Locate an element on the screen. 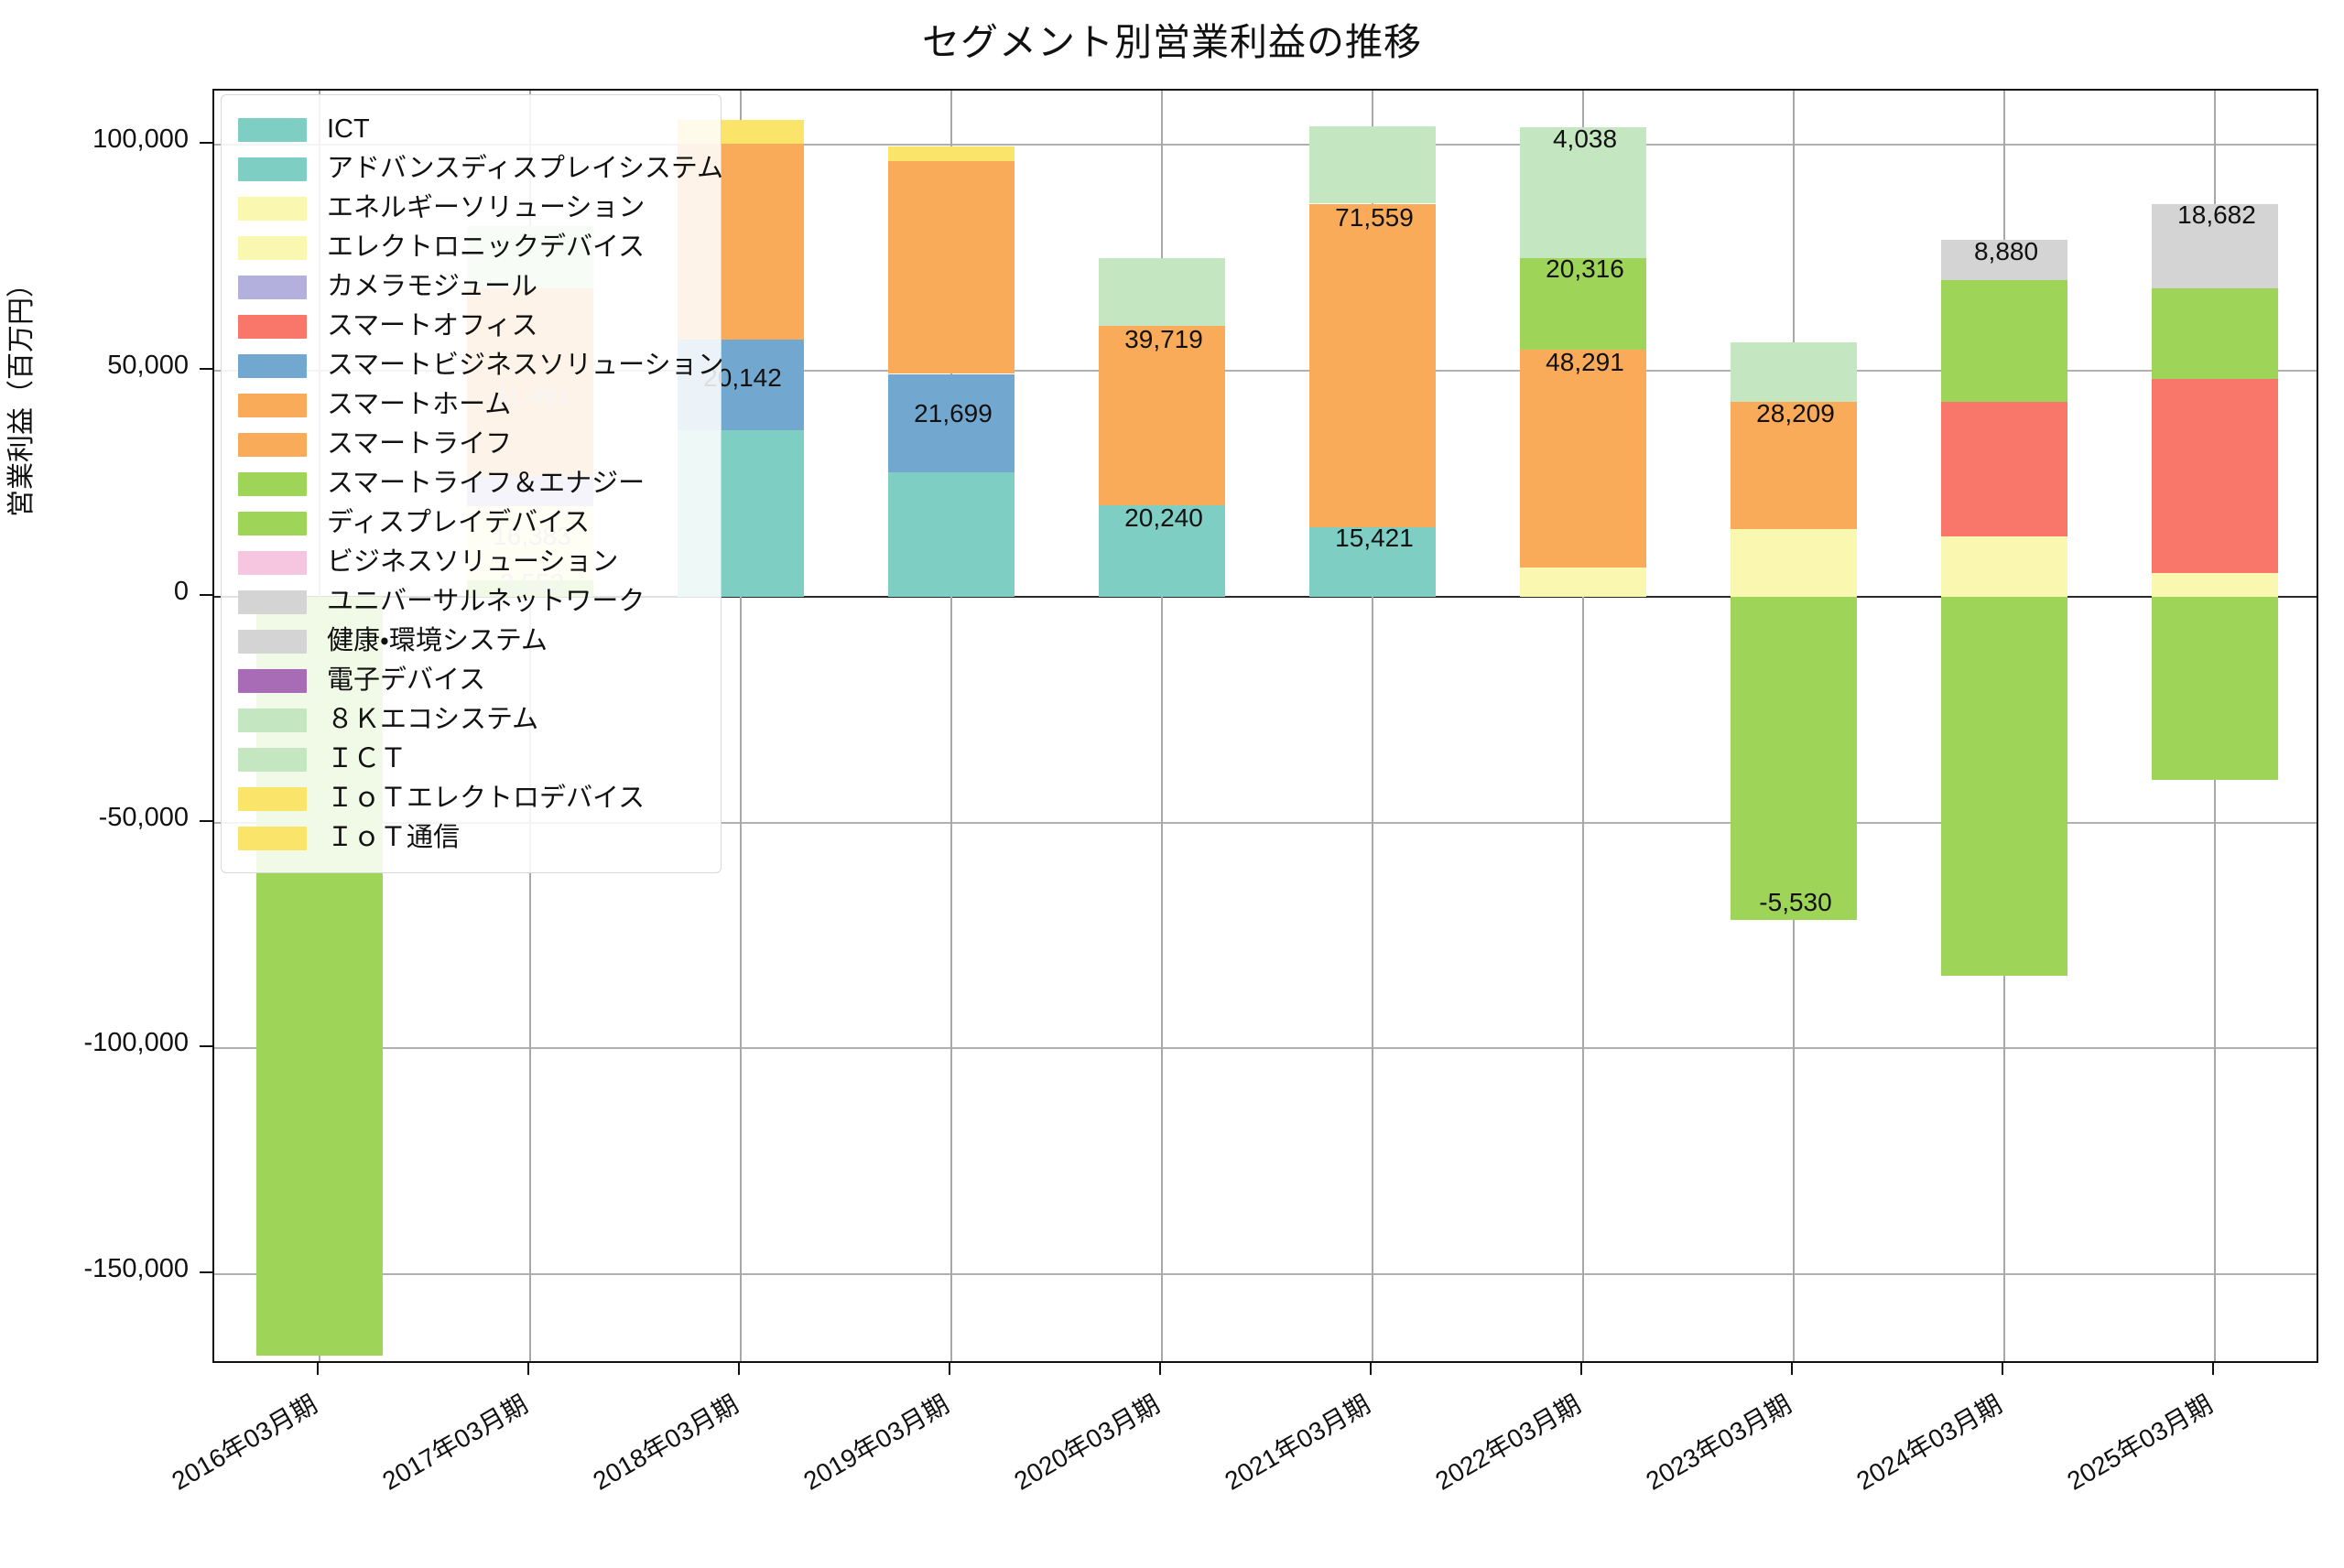 The width and height of the screenshot is (2344, 1568). bar-value-label: 39,719 is located at coordinates (1163, 338).